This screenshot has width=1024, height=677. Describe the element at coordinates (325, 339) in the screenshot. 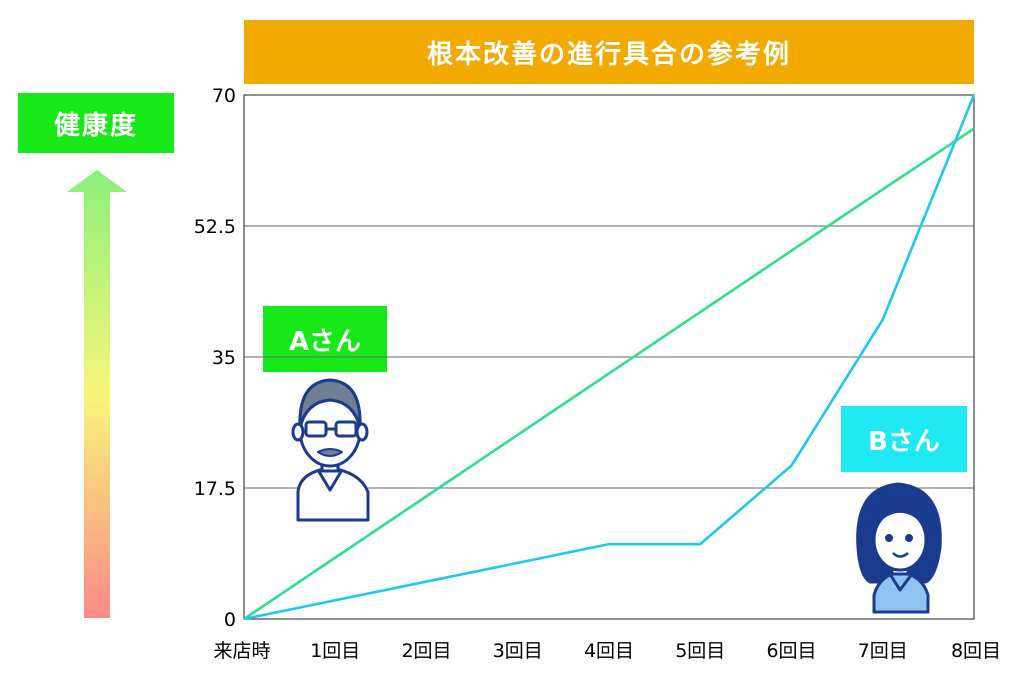

I see `person-a-label: Aさん` at that location.